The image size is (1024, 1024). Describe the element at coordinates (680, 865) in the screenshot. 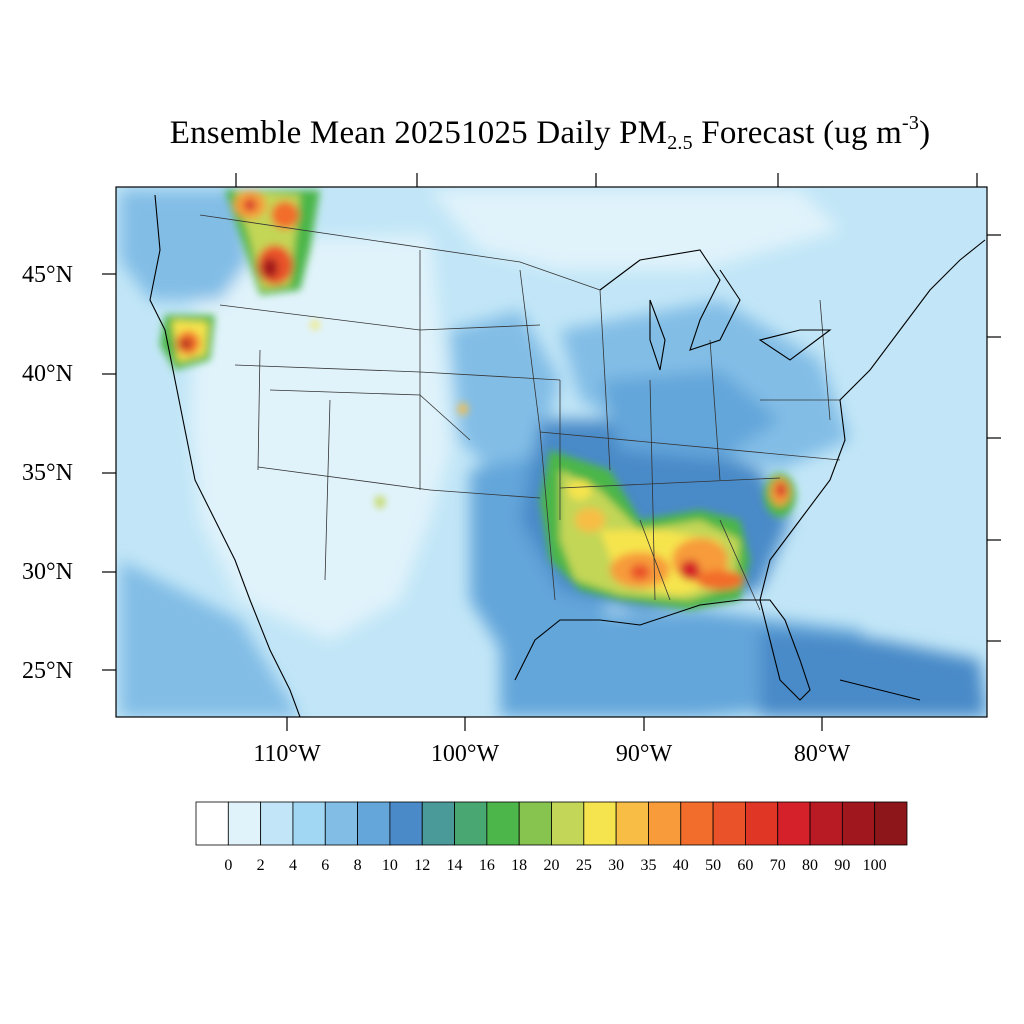

I see `colorbar-tick-label: 40` at that location.